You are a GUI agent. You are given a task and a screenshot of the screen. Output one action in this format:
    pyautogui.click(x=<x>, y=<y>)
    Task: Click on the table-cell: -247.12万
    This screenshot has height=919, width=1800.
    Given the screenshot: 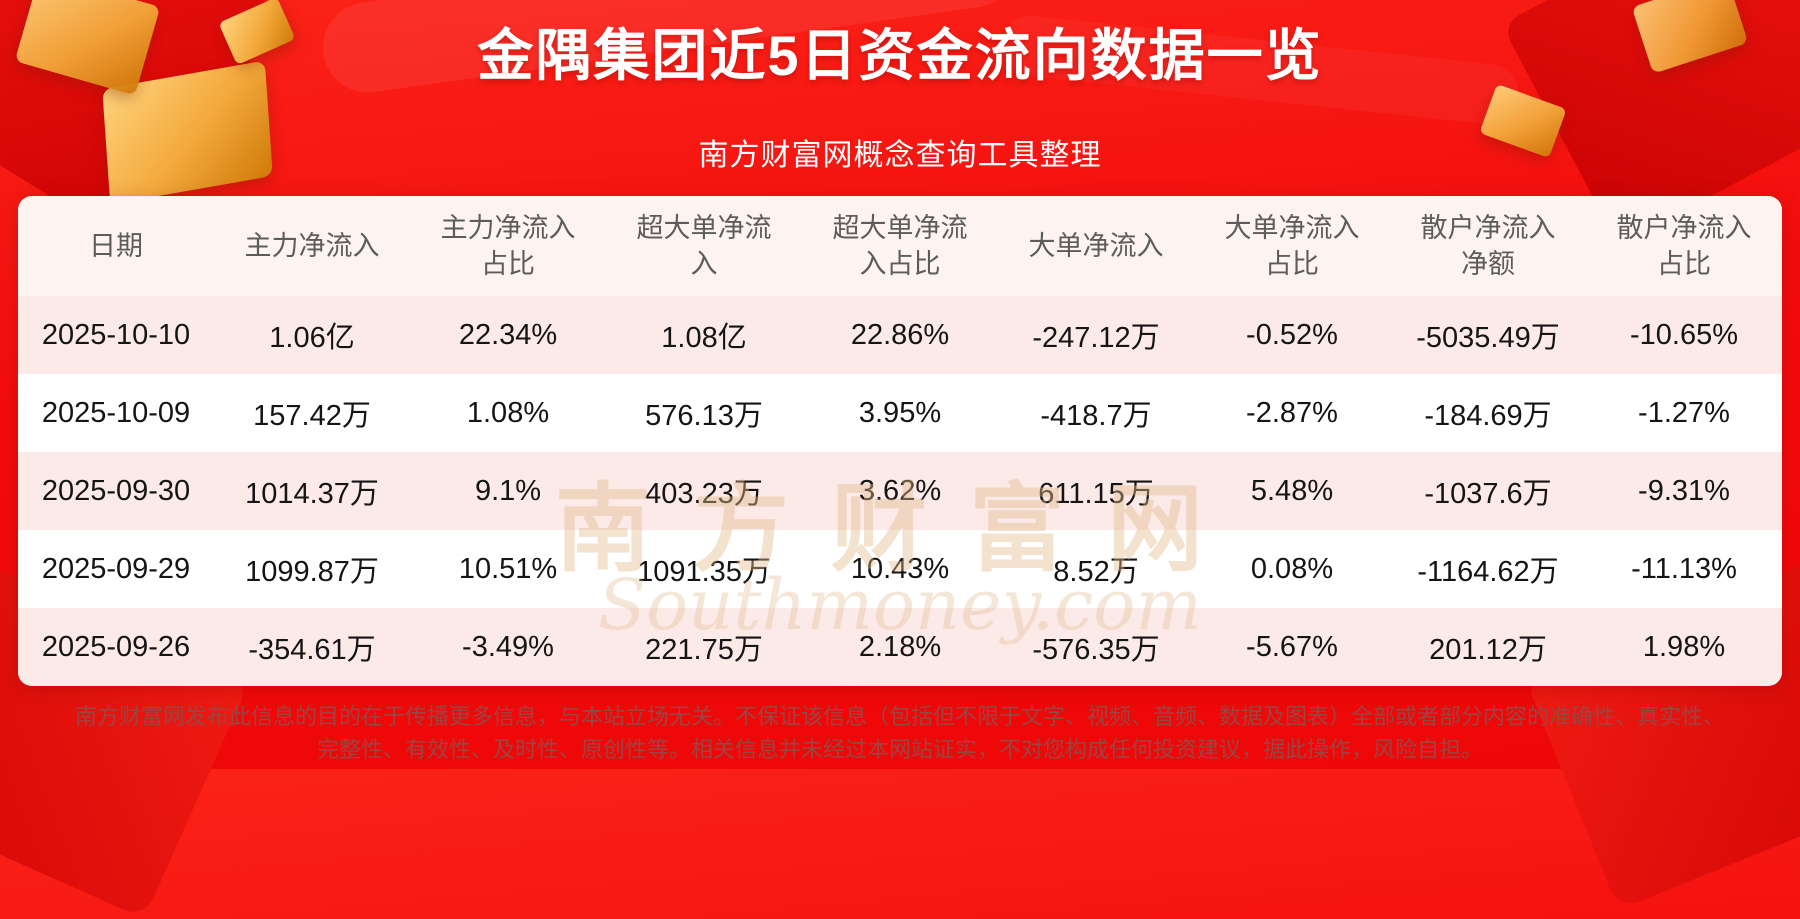 What is the action you would take?
    pyautogui.click(x=1096, y=335)
    